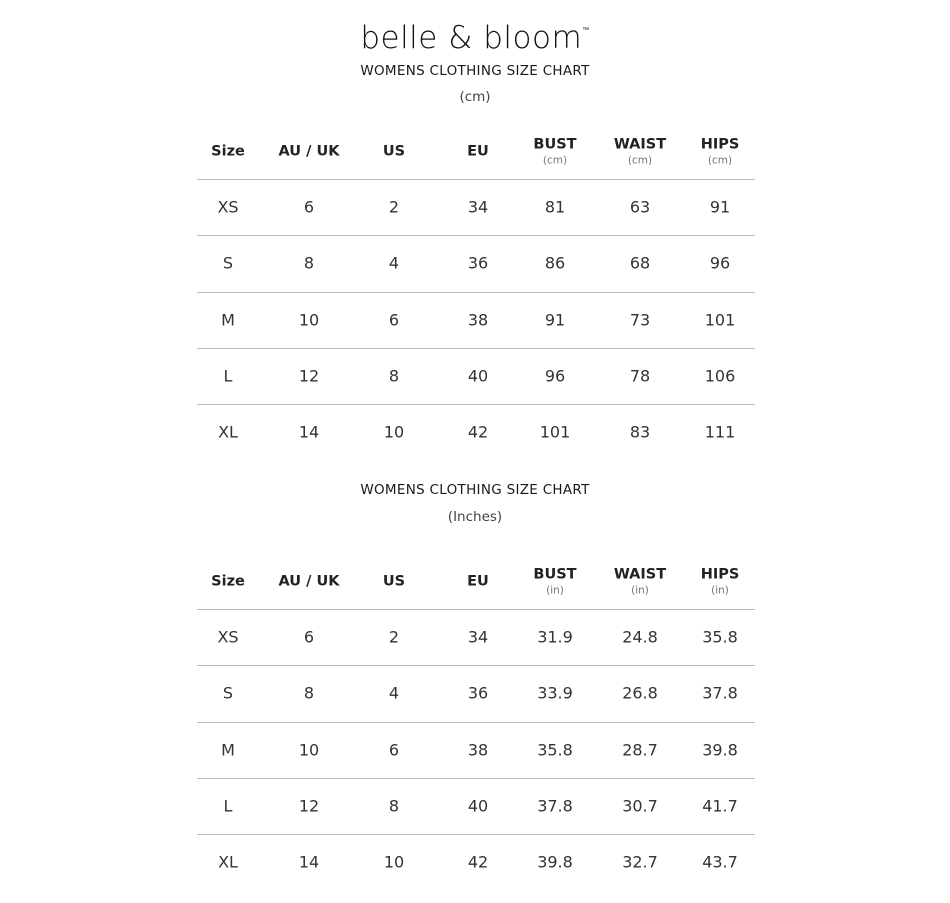  Describe the element at coordinates (640, 263) in the screenshot. I see `table-cell: 68` at that location.